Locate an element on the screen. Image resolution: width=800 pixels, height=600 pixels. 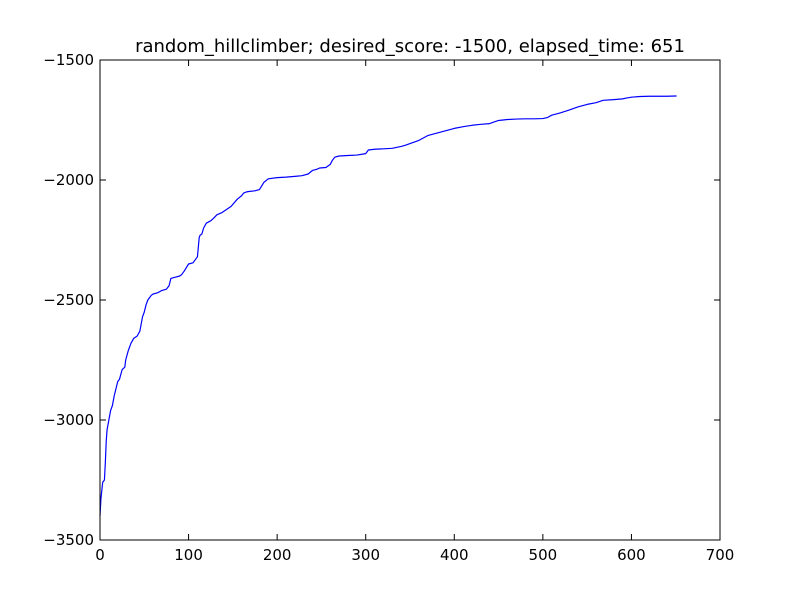
x-tick-label: 400 is located at coordinates (454, 555).